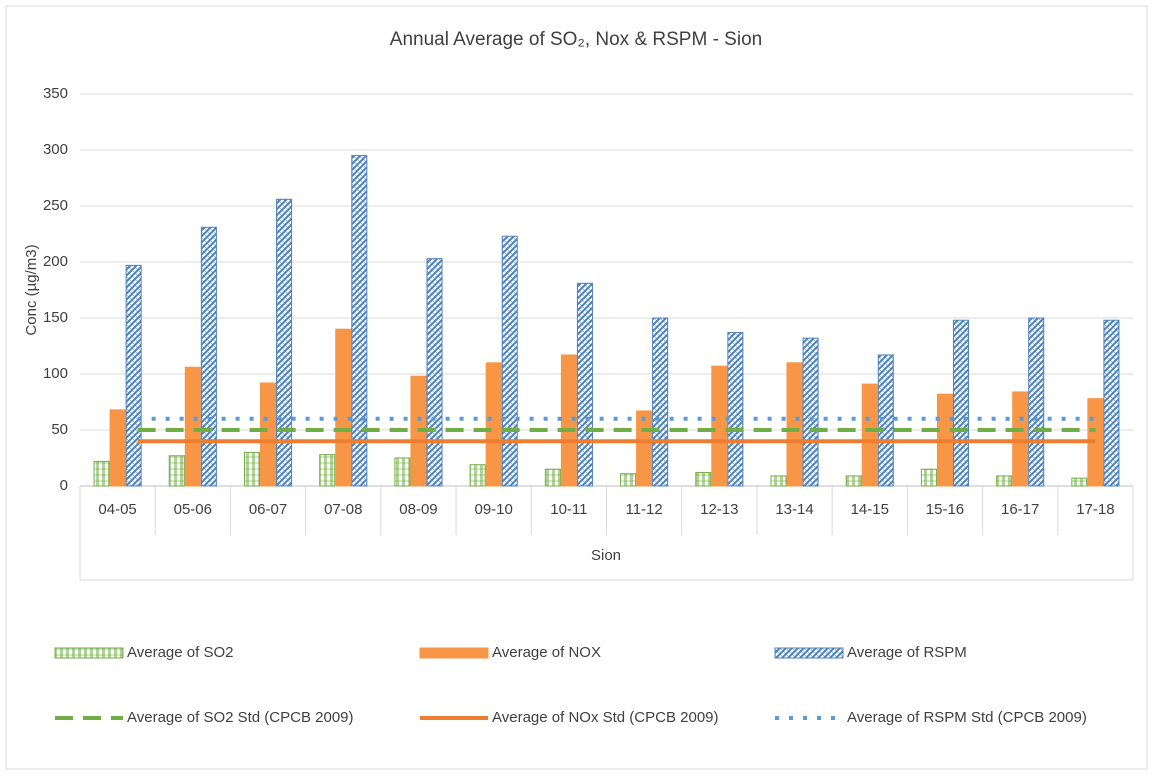 The height and width of the screenshot is (780, 1153). What do you see at coordinates (870, 509) in the screenshot?
I see `x-tick-label: 14-15` at bounding box center [870, 509].